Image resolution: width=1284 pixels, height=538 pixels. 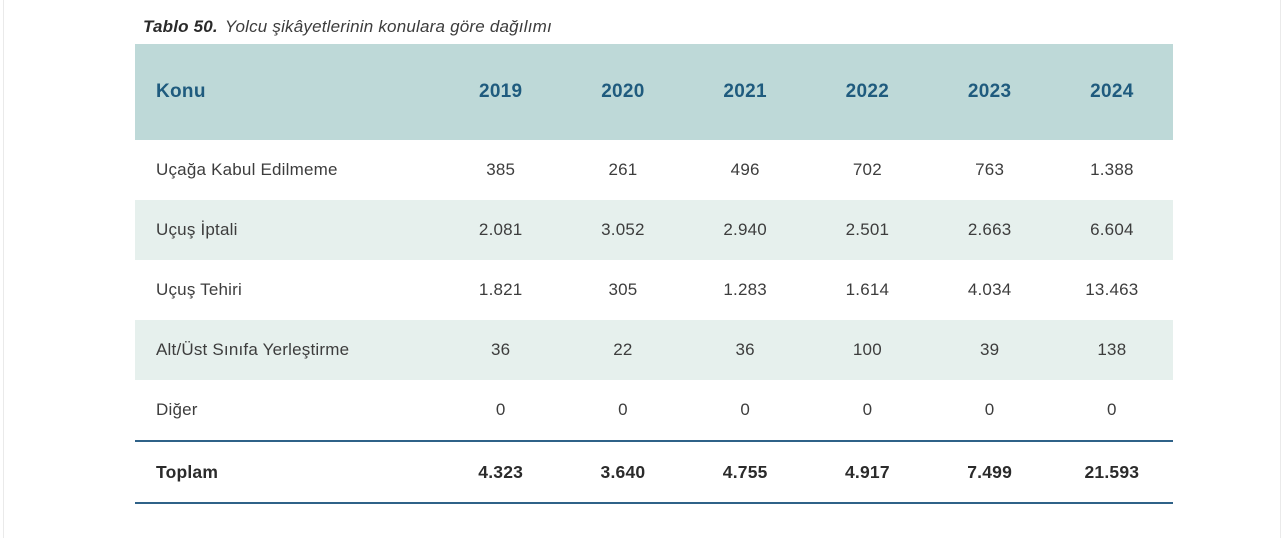 What do you see at coordinates (623, 92) in the screenshot?
I see `col-header-2020: 2020` at bounding box center [623, 92].